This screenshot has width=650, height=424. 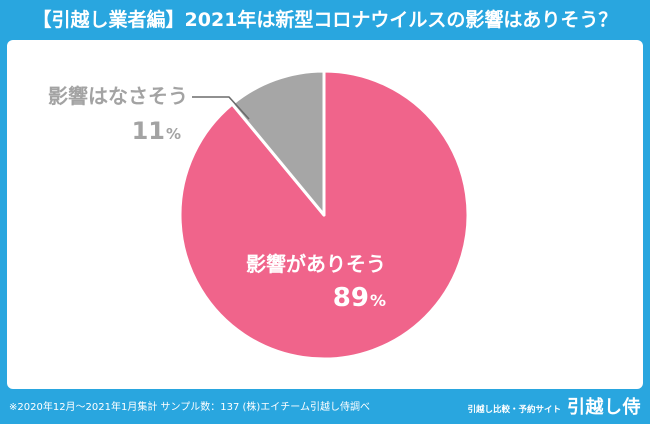 I want to click on leader-line, so click(x=221, y=108).